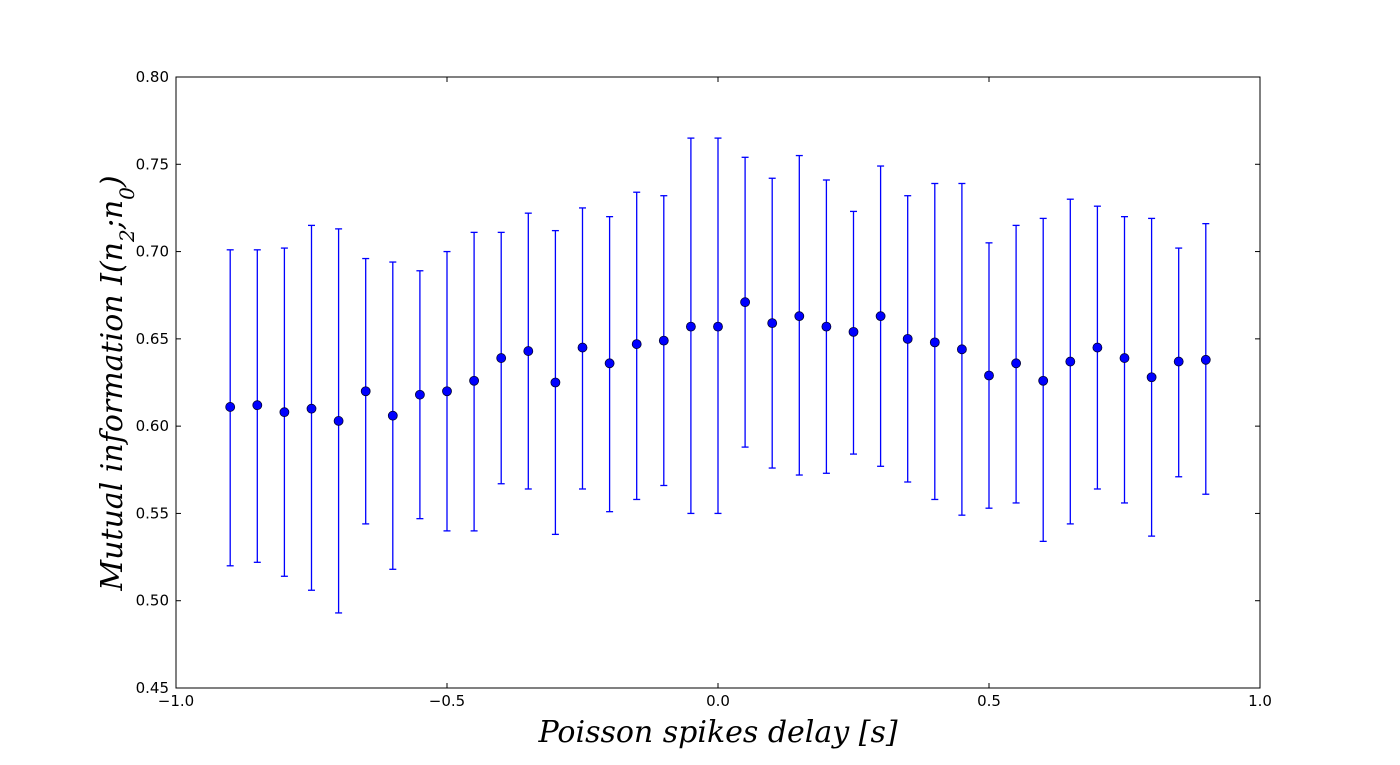  Describe the element at coordinates (152, 382) in the screenshot. I see `y-tick-labels: 0.45 0.50 0.55 0.60 0.65 0.70 0.75 0.80` at that location.